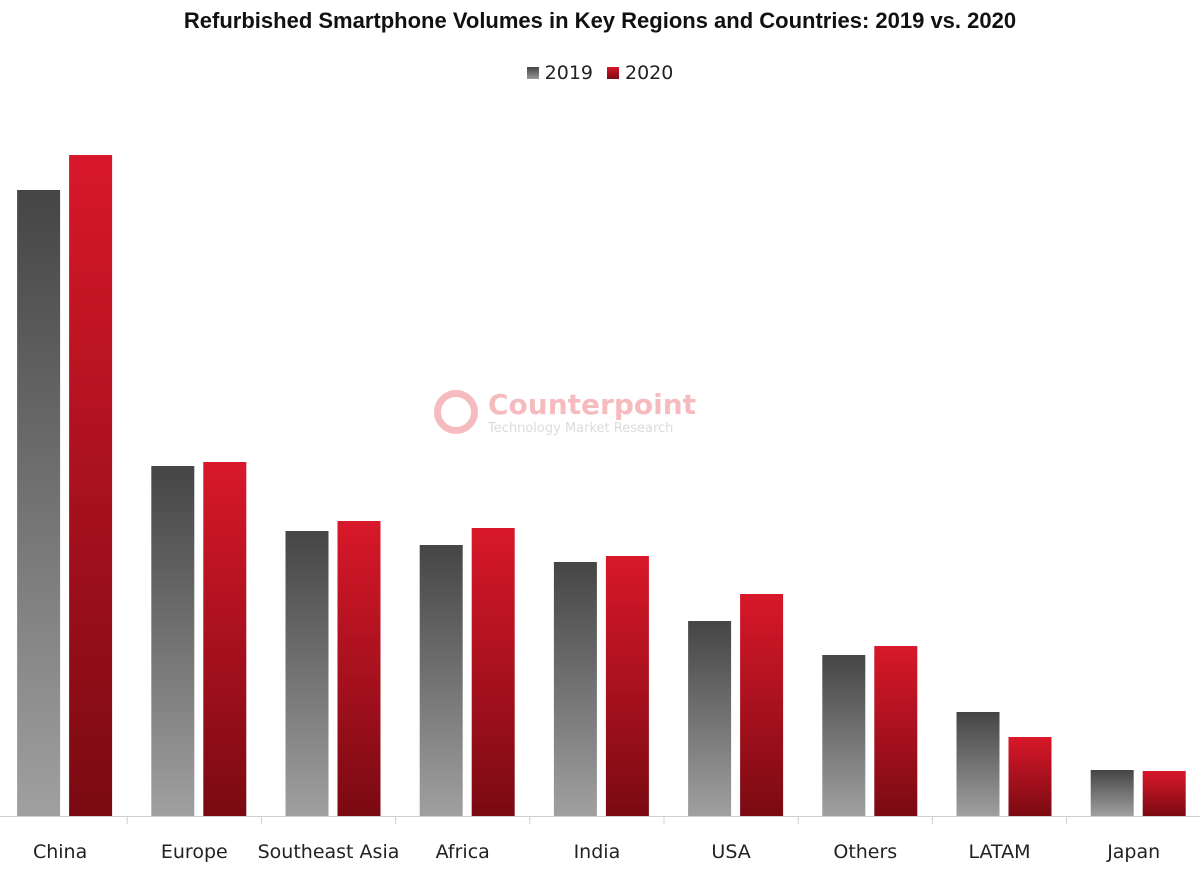 The height and width of the screenshot is (871, 1200). I want to click on legend-item-2019: 2019, so click(559, 73).